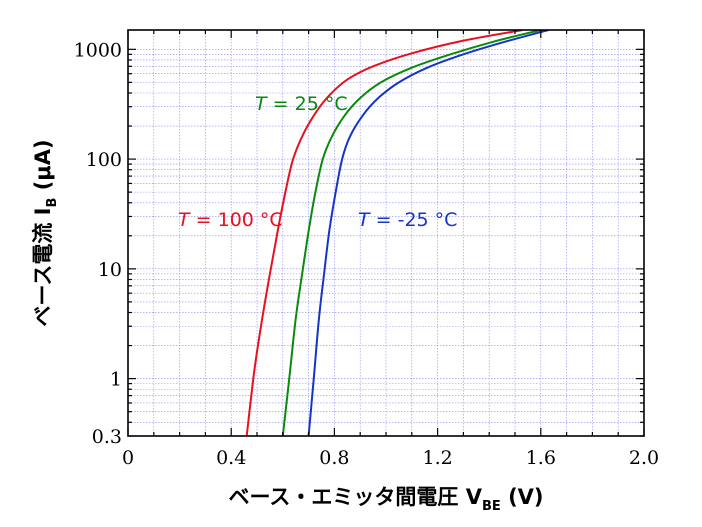 The height and width of the screenshot is (527, 702). Describe the element at coordinates (107, 437) in the screenshot. I see `y-tick-label: 0.3` at that location.